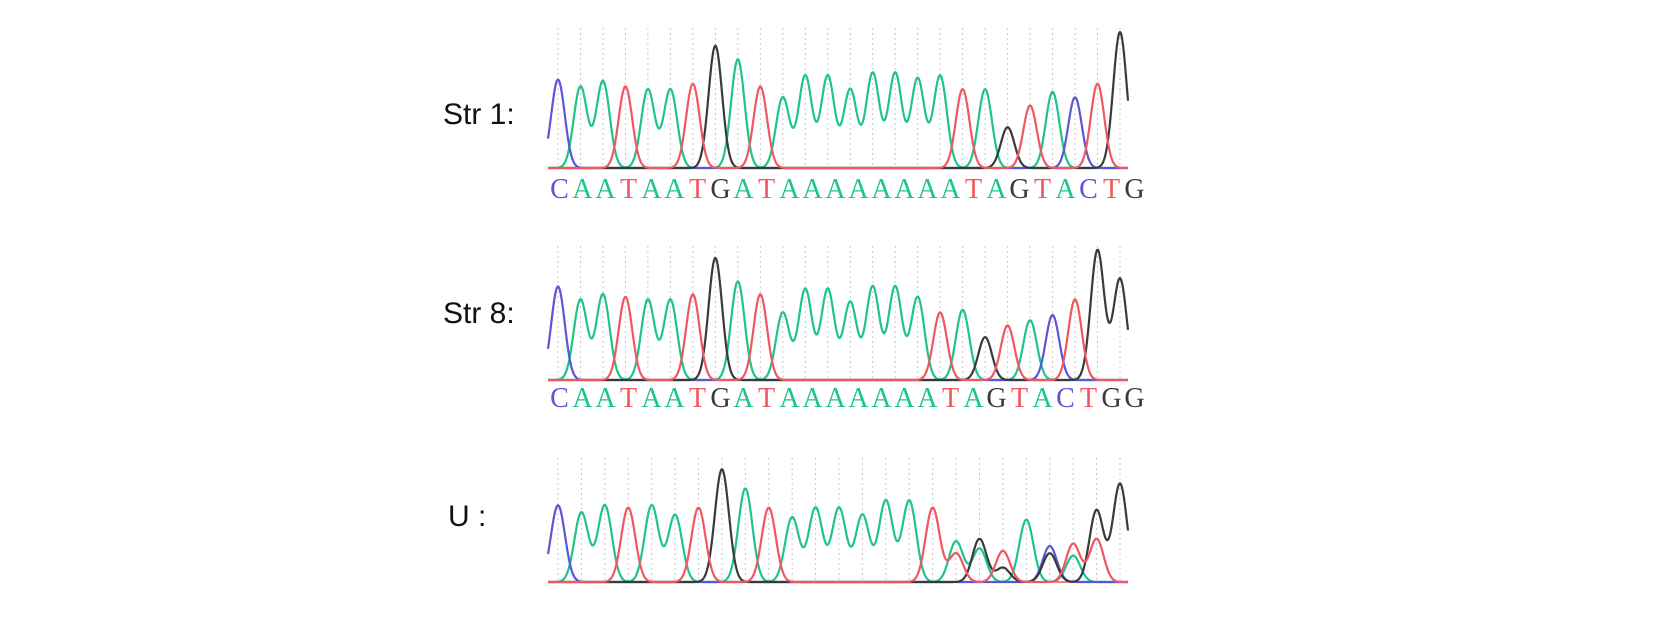 The height and width of the screenshot is (628, 1654). I want to click on panel-label: Str 8:, so click(479, 313).